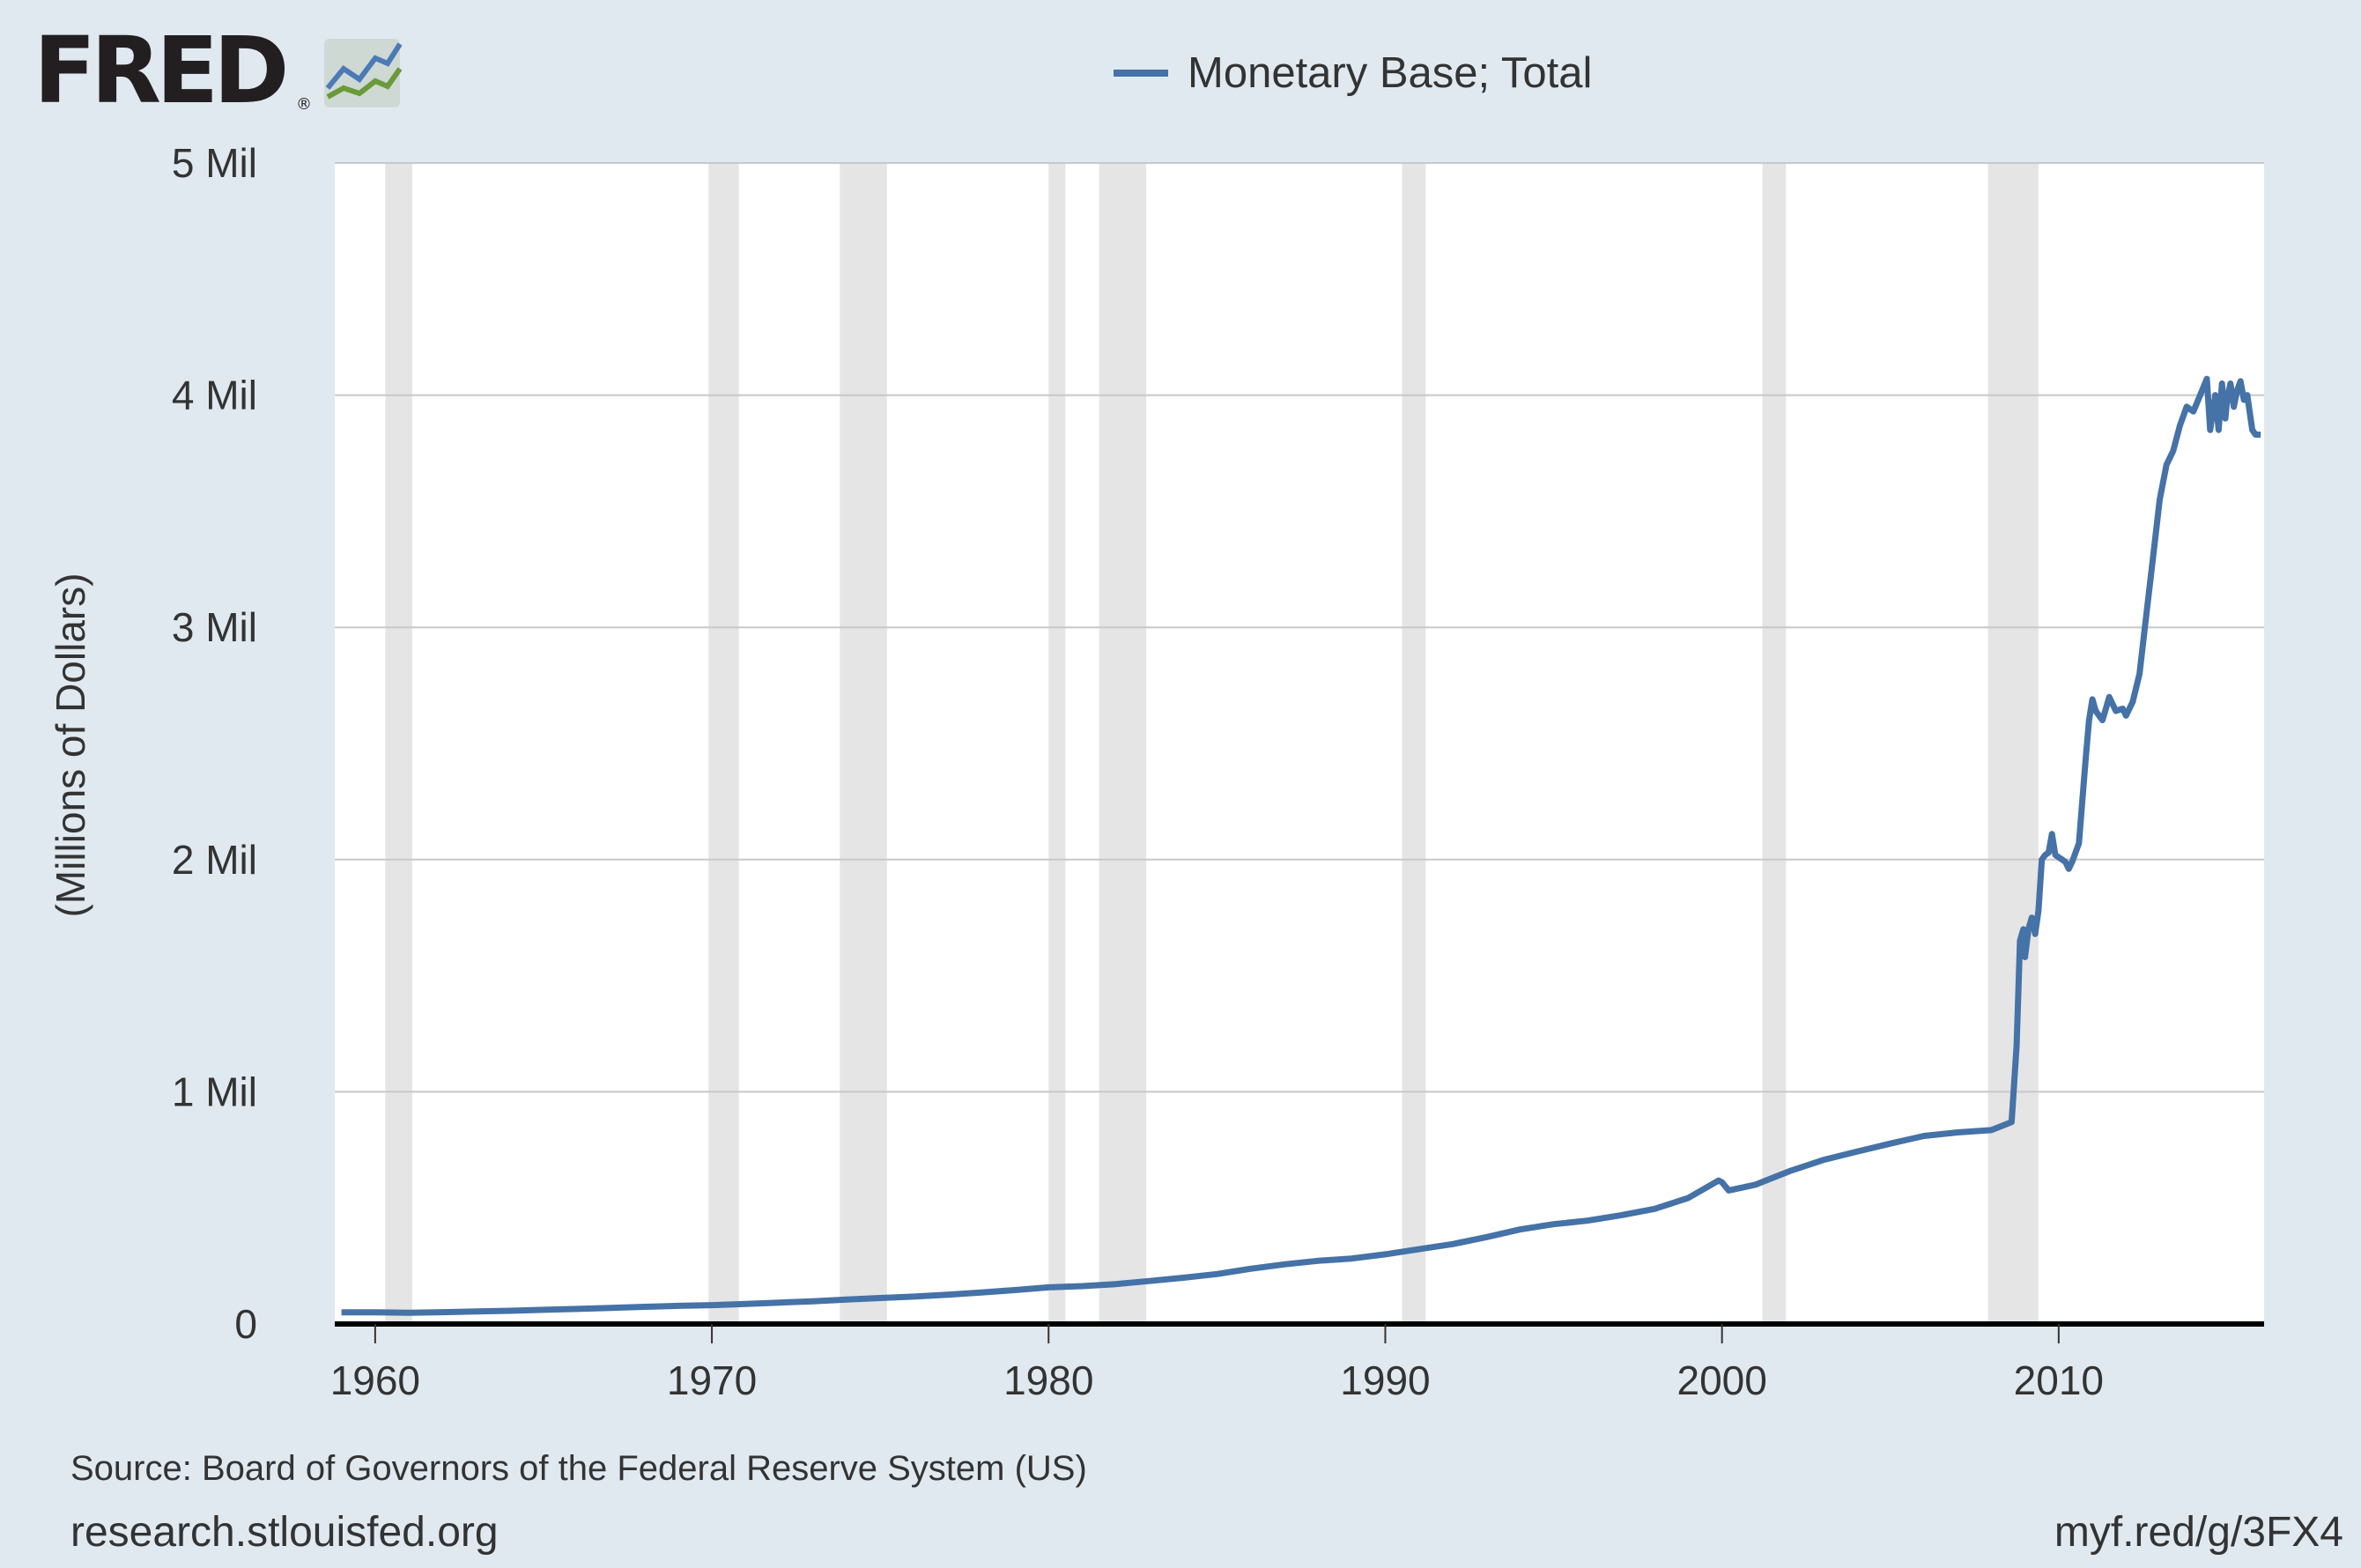 This screenshot has height=1568, width=2361. Describe the element at coordinates (214, 163) in the screenshot. I see `y-tick-label: 5 Mil` at that location.